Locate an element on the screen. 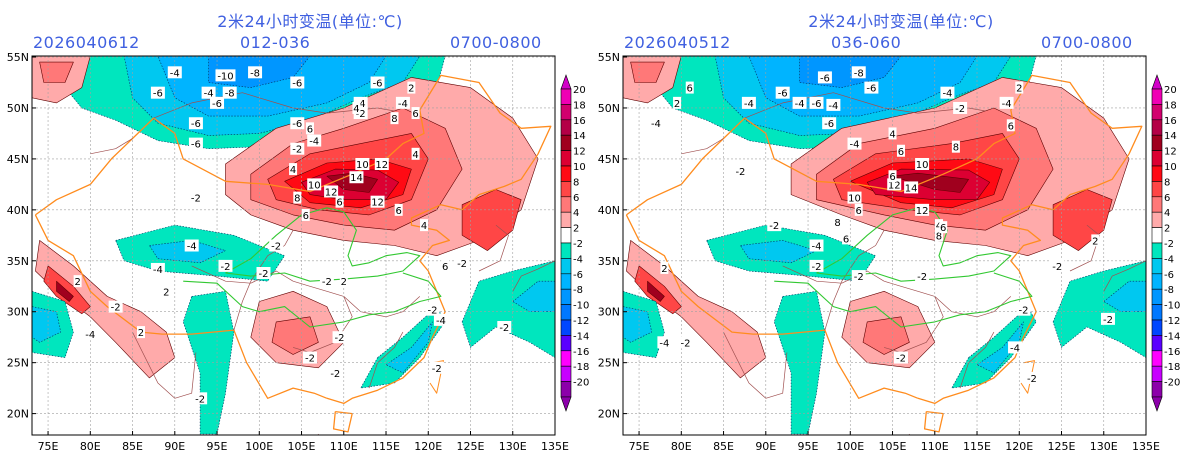  colorbar-label: 18 is located at coordinates (1170, 105).